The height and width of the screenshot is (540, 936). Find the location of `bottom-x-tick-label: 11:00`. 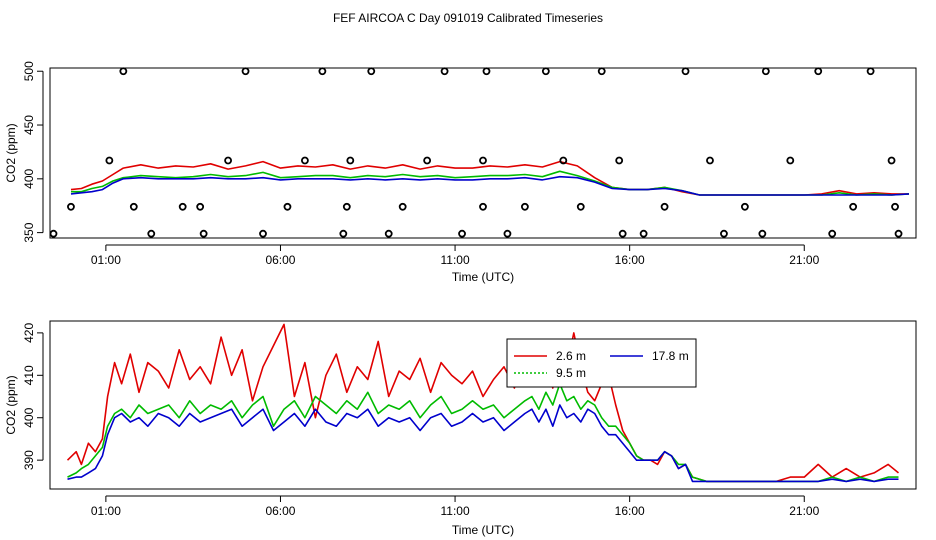

bottom-x-tick-label: 11:00 is located at coordinates (454, 511).